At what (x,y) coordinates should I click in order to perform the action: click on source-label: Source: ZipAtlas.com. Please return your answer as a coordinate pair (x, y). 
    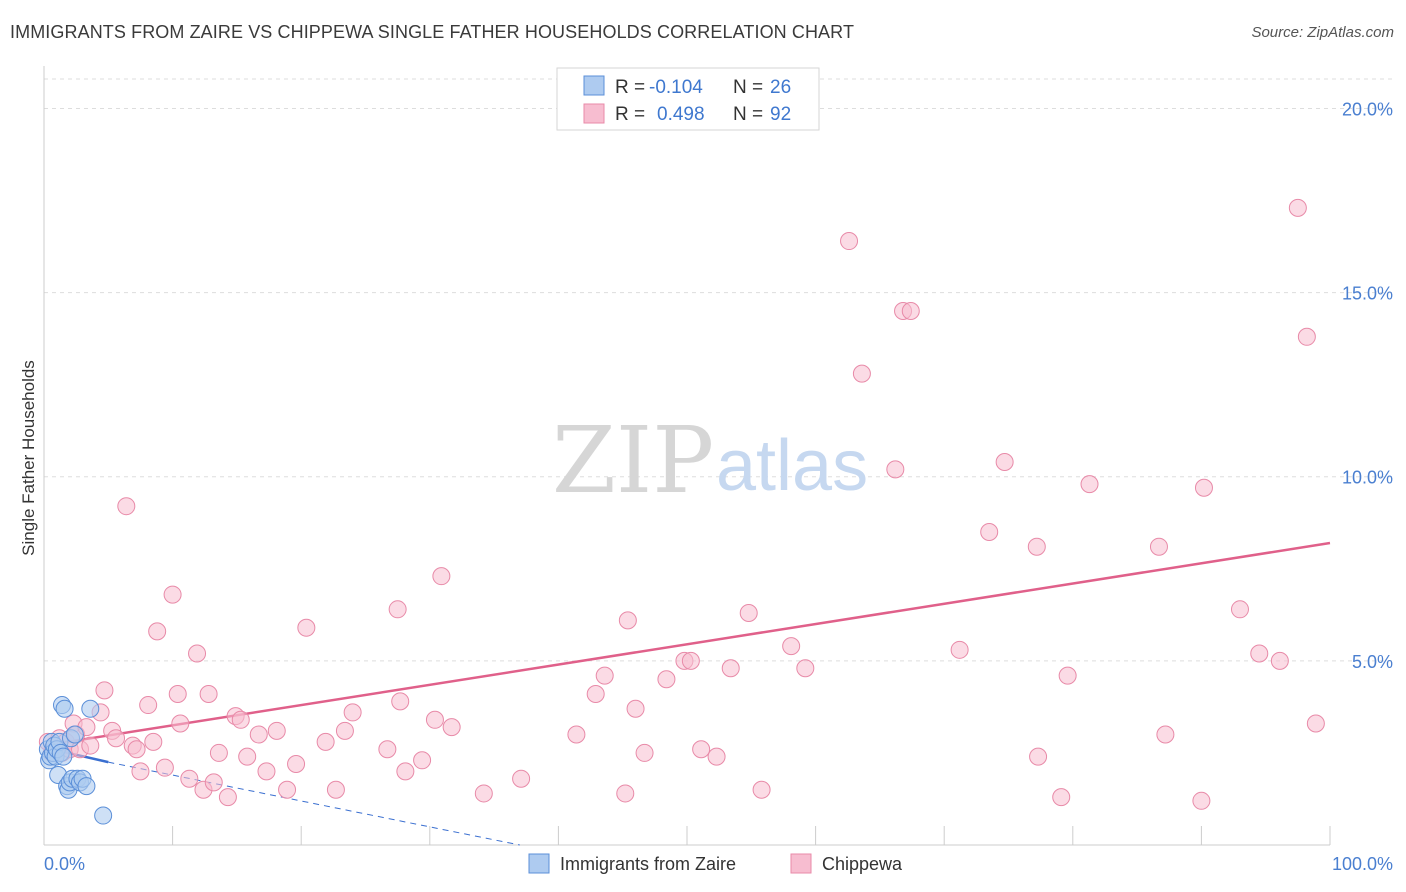
    Looking at the image, I should click on (1322, 32).